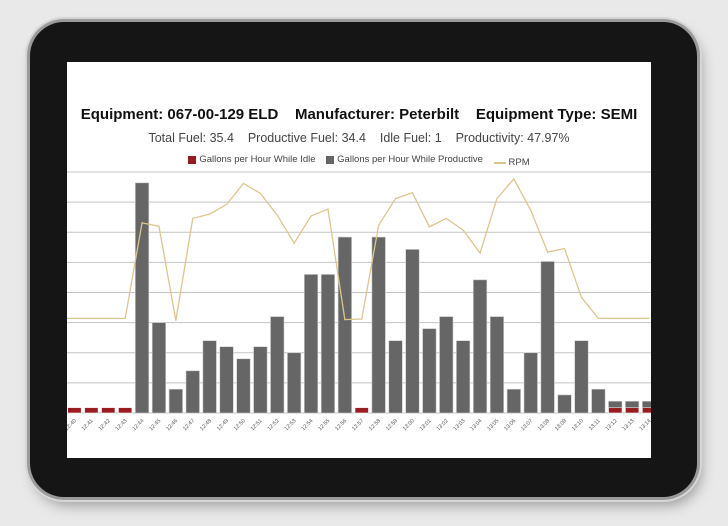 This screenshot has width=728, height=526. What do you see at coordinates (105, 425) in the screenshot?
I see `x-tick-label: 12:42` at bounding box center [105, 425].